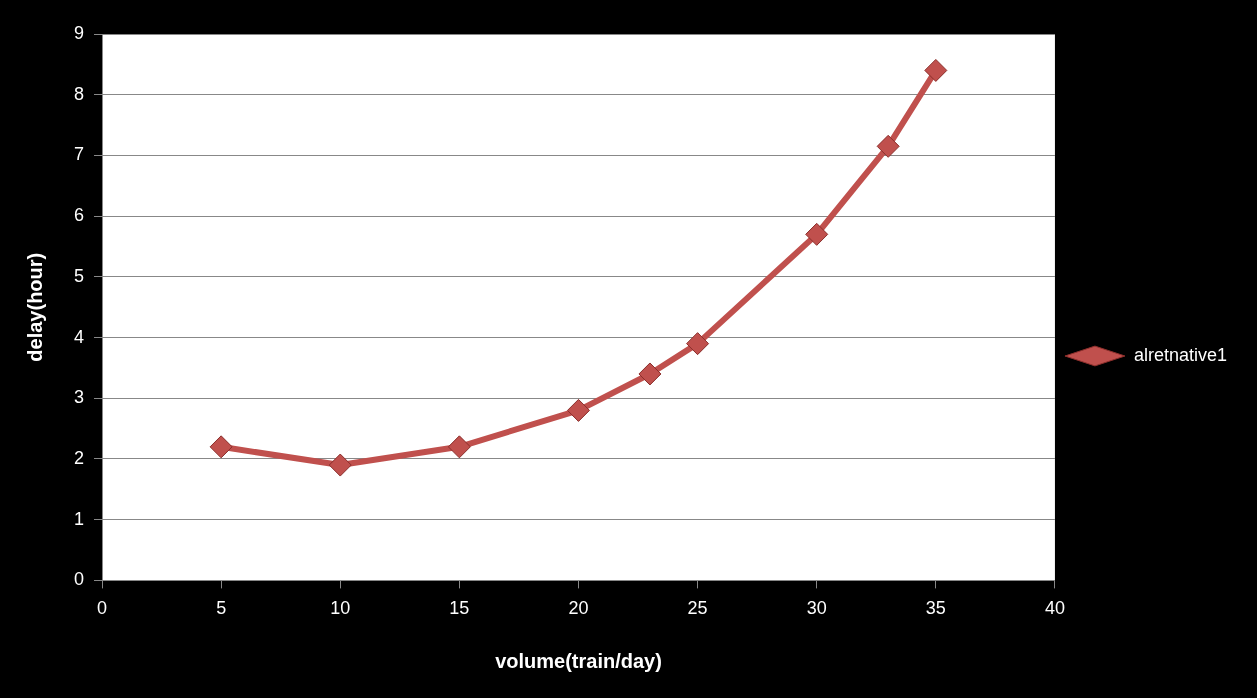 The image size is (1257, 698). I want to click on x-tick-label: 40, so click(1054, 608).